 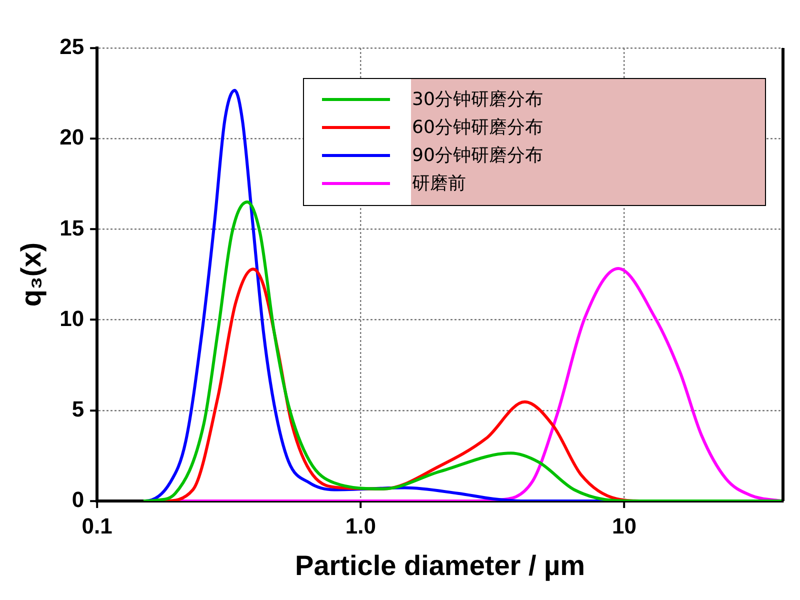 What do you see at coordinates (72, 227) in the screenshot?
I see `y-tick-label: 15` at bounding box center [72, 227].